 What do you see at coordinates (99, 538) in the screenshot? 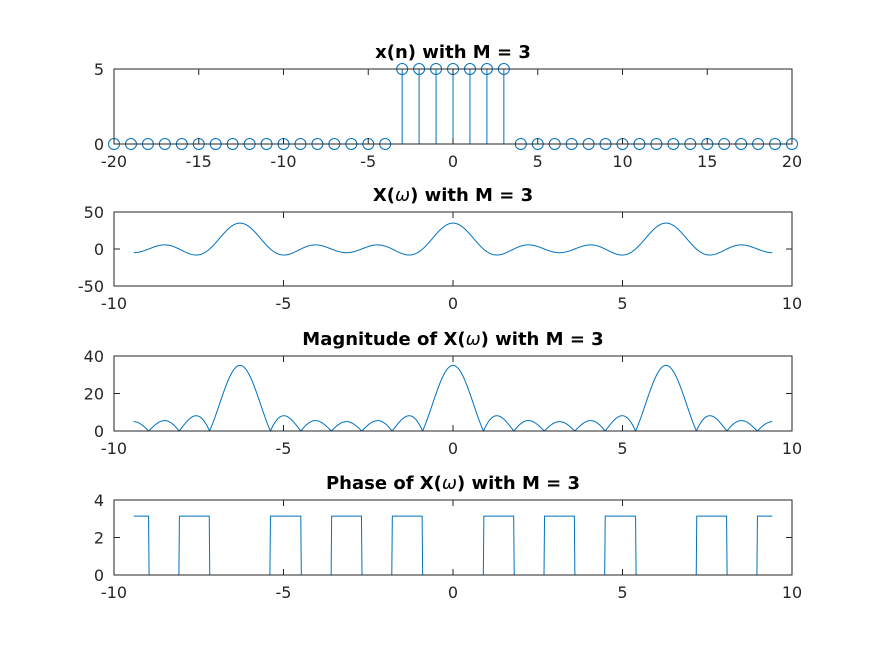
I see `y-tick-label: 2` at bounding box center [99, 538].